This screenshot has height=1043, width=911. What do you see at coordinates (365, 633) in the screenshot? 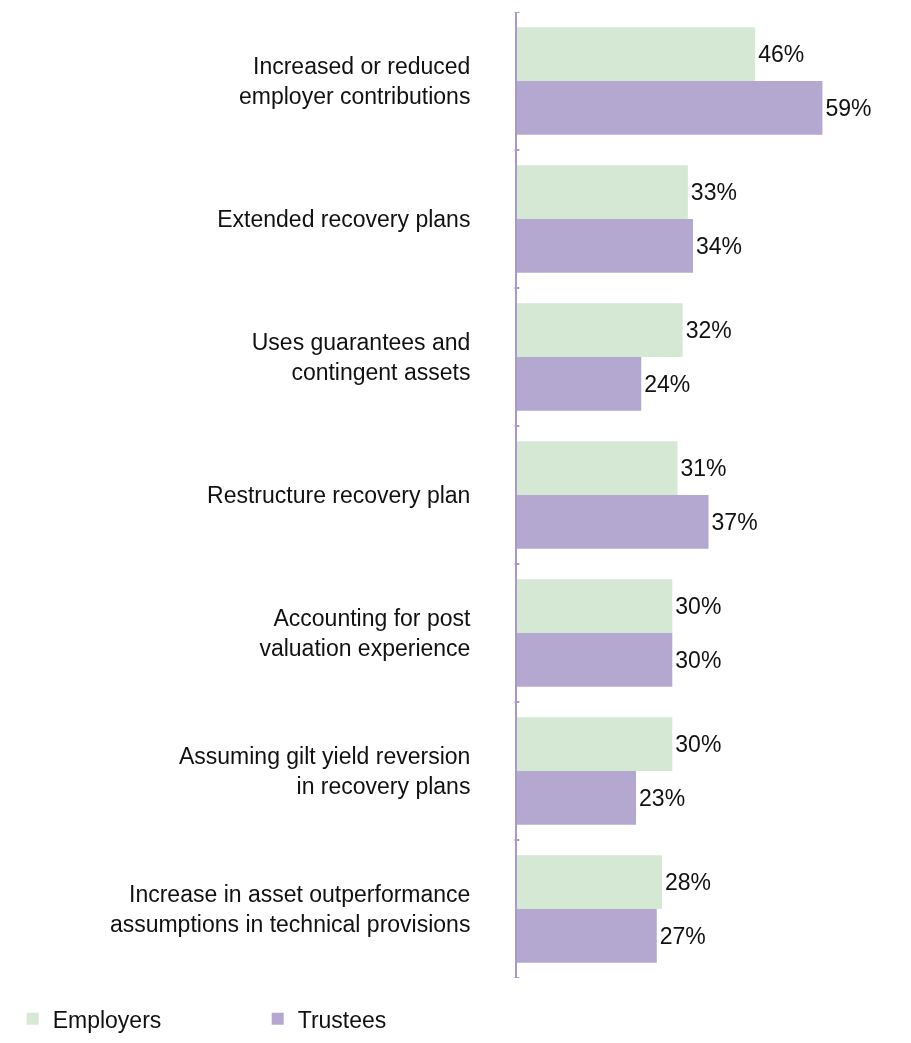
I see `y-tick-label: Accounting for post valuation experience` at bounding box center [365, 633].